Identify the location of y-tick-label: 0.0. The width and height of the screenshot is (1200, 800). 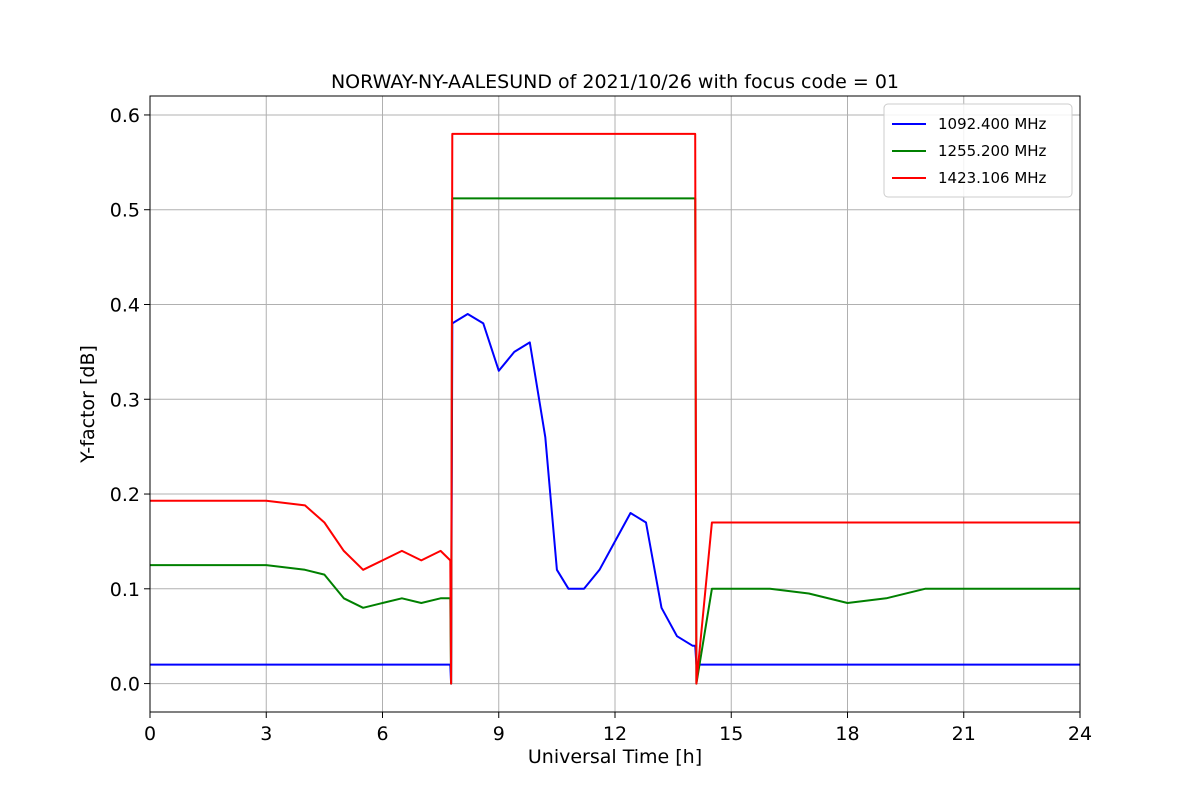
(125, 685).